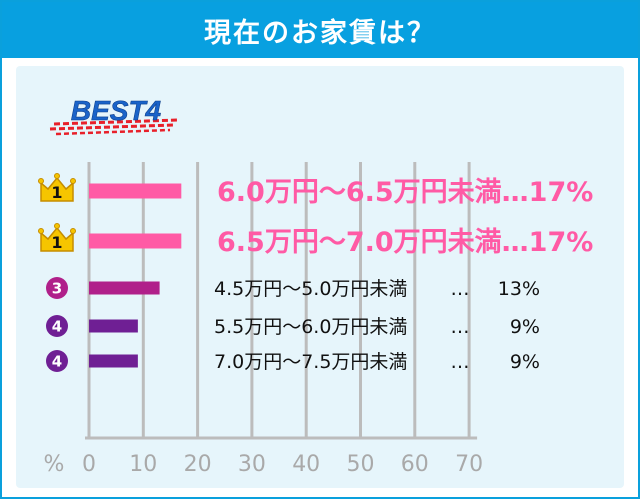  Describe the element at coordinates (405, 192) in the screenshot. I see `data-label: 6.0万円～6.5万円未満…17%` at that location.